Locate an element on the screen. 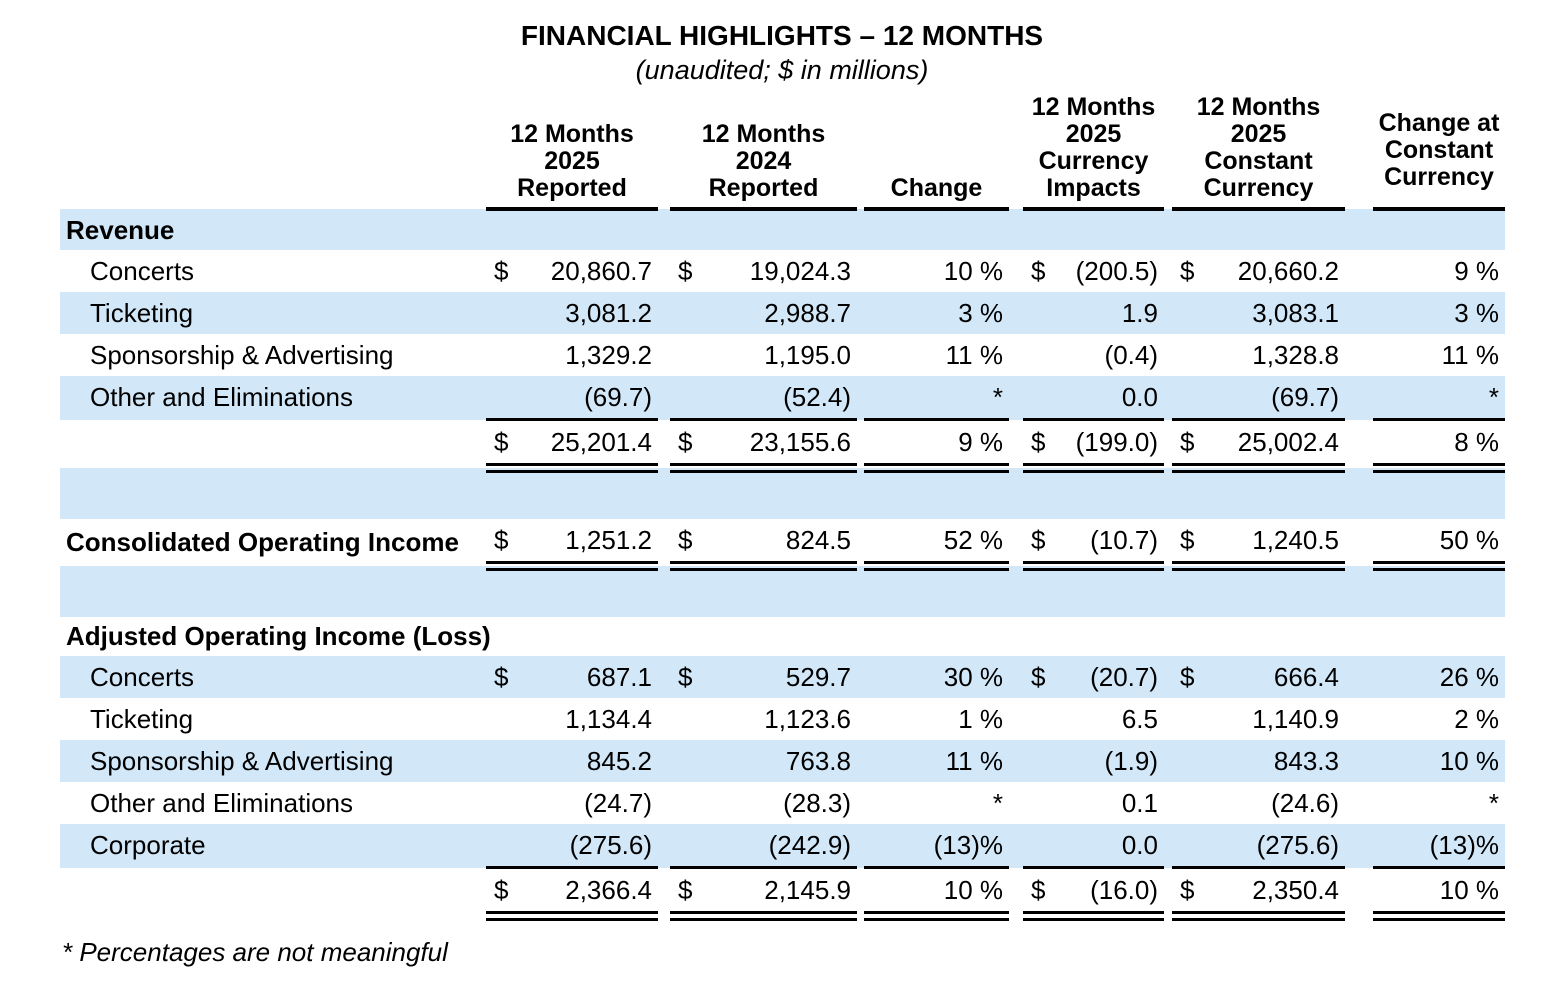 This screenshot has height=994, width=1564. cell-content: 1,195.0 is located at coordinates (763, 355).